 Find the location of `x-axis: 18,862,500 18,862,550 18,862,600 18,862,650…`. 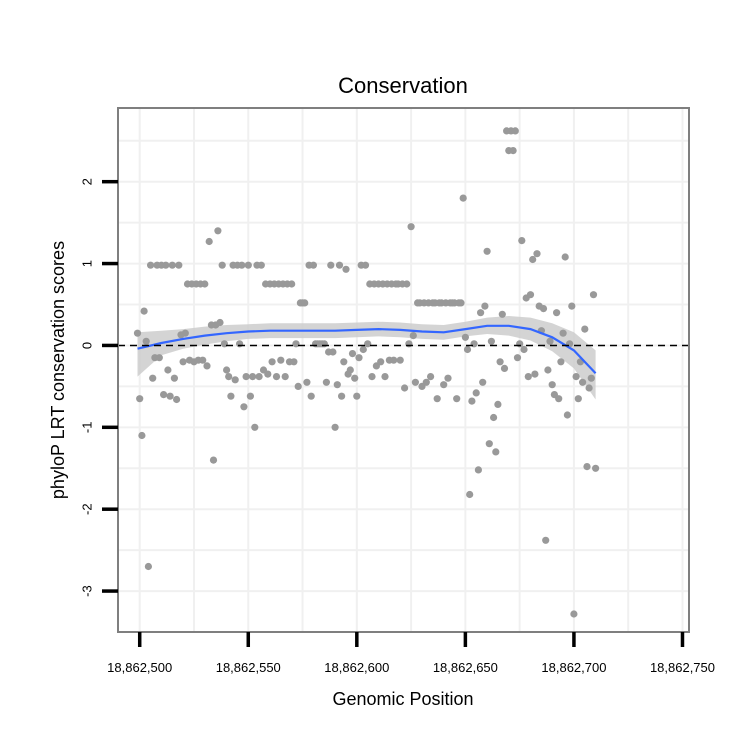

x-axis: 18,862,500 18,862,550 18,862,600 18,862,650… is located at coordinates (411, 653).